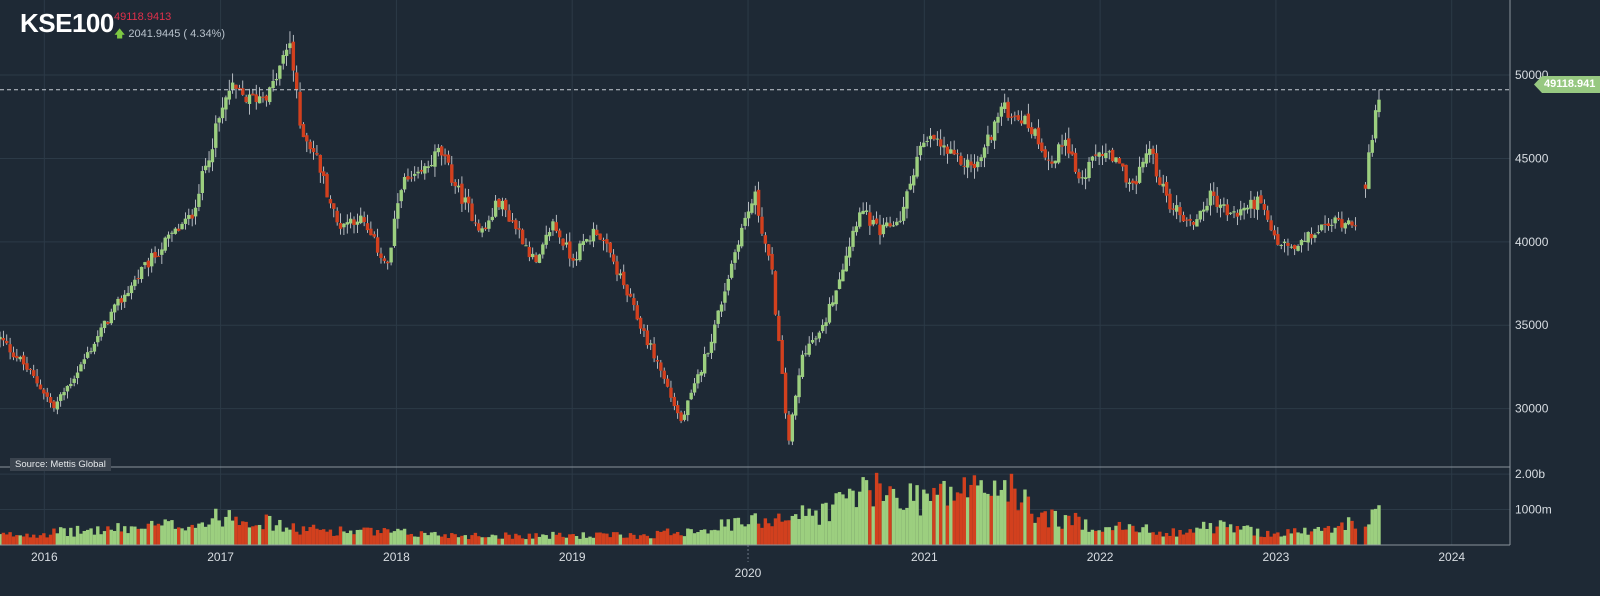 The image size is (1600, 596). What do you see at coordinates (60, 464) in the screenshot?
I see `source-label: Source: Mettis Global` at bounding box center [60, 464].